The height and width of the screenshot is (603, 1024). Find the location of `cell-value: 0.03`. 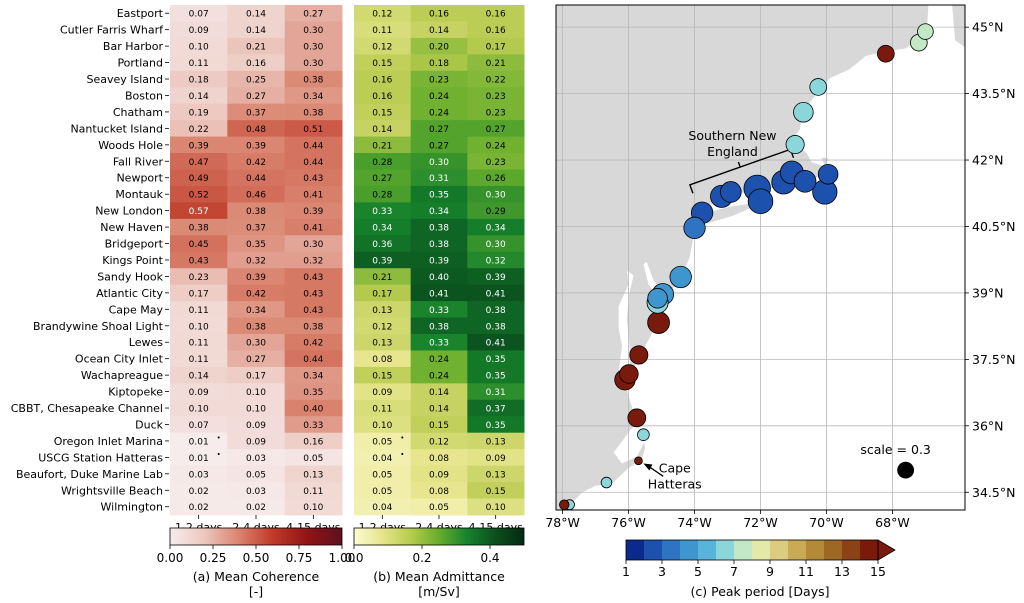

cell-value: 0.03 is located at coordinates (256, 459).